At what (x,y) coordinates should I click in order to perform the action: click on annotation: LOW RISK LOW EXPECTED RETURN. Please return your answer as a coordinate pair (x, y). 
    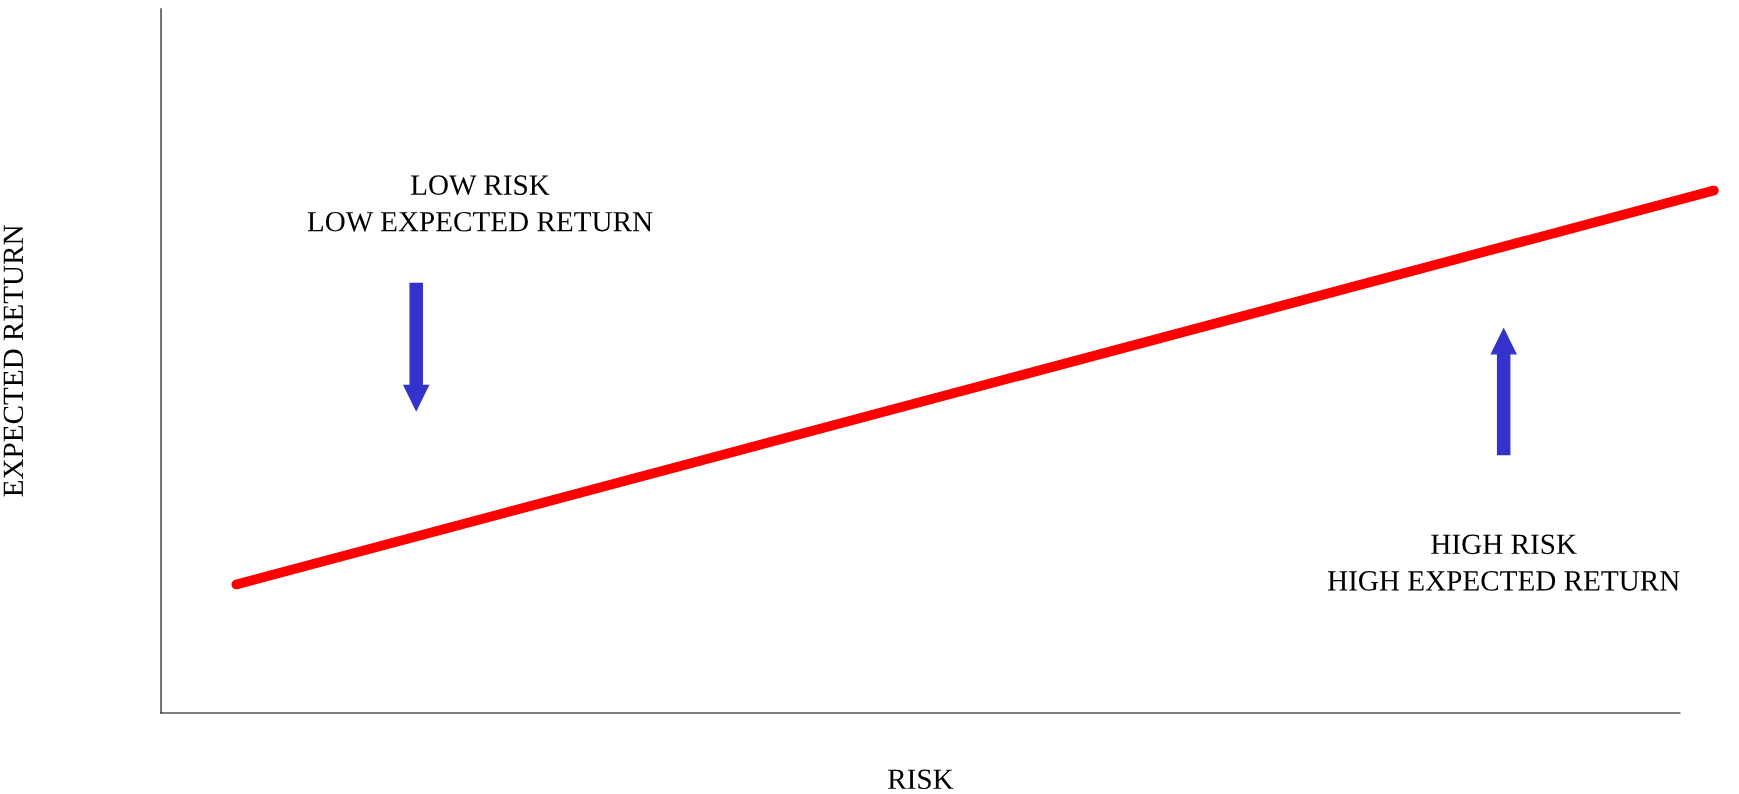
    Looking at the image, I should click on (480, 203).